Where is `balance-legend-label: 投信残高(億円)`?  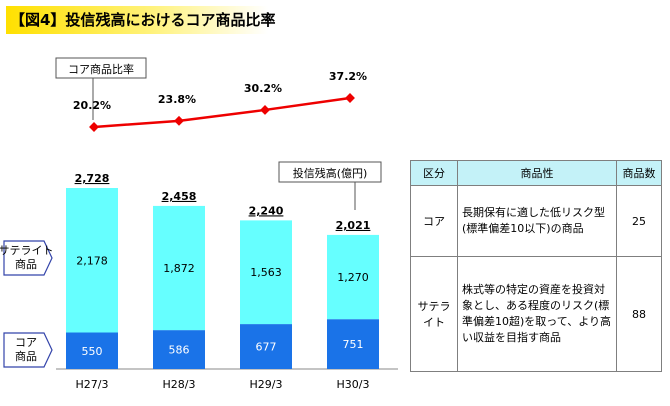 balance-legend-label: 投信残高(億円) is located at coordinates (330, 173).